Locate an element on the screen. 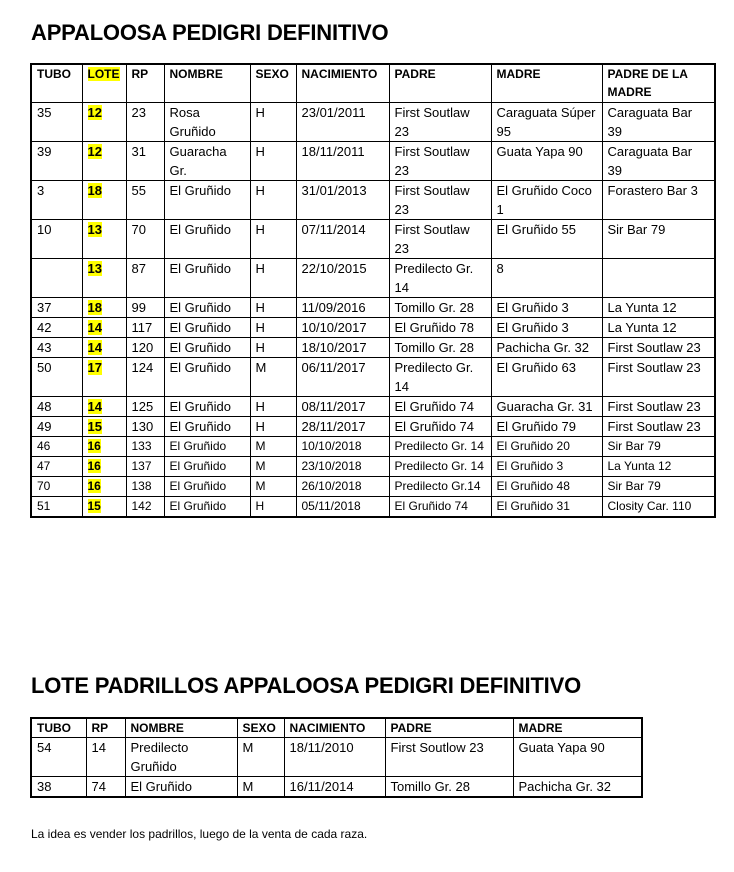 This screenshot has width=734, height=872. cell-text: El Gruñido Coco 1 is located at coordinates (544, 200).